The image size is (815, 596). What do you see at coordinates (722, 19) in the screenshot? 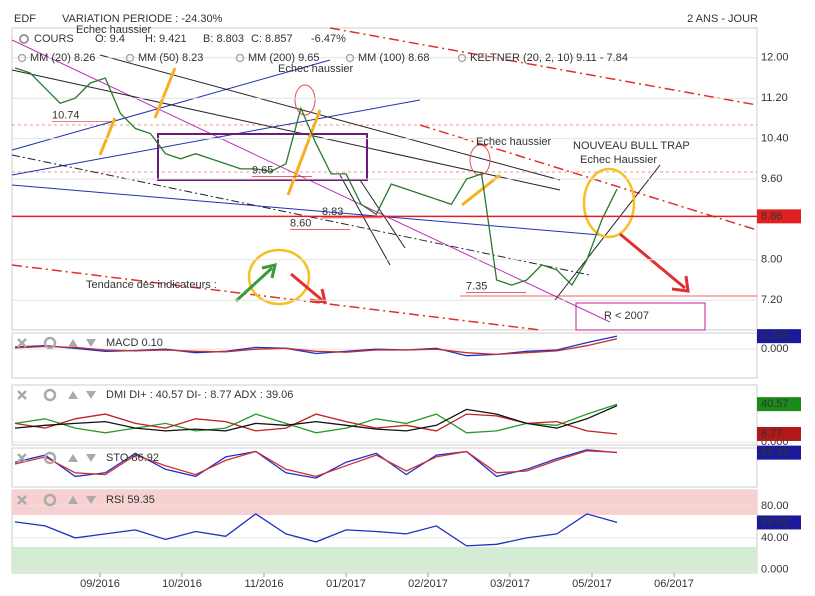
I see `period: 2 ANS - JOUR` at bounding box center [722, 19].